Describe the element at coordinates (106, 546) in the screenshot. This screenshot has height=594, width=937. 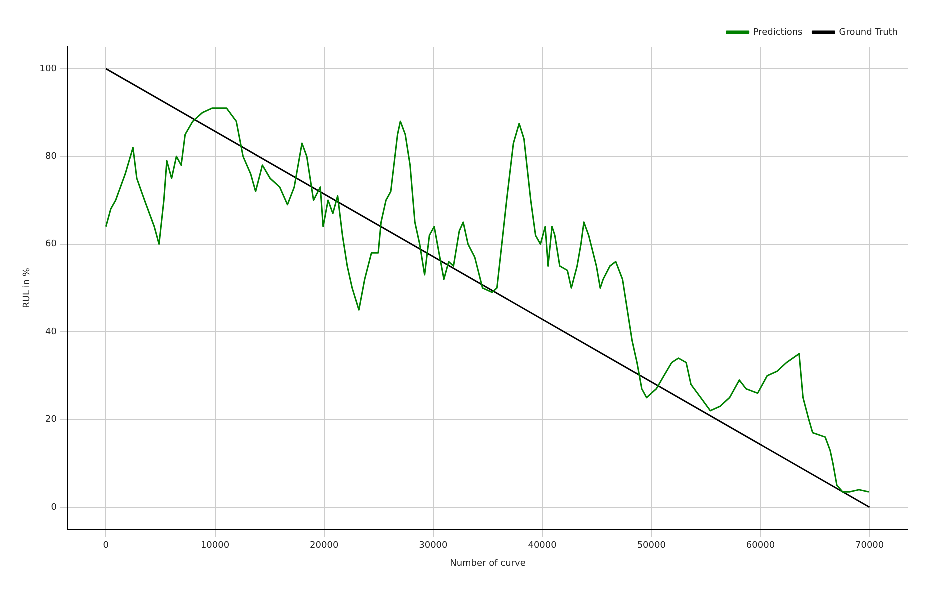
I see `x-tick-label: 0` at that location.